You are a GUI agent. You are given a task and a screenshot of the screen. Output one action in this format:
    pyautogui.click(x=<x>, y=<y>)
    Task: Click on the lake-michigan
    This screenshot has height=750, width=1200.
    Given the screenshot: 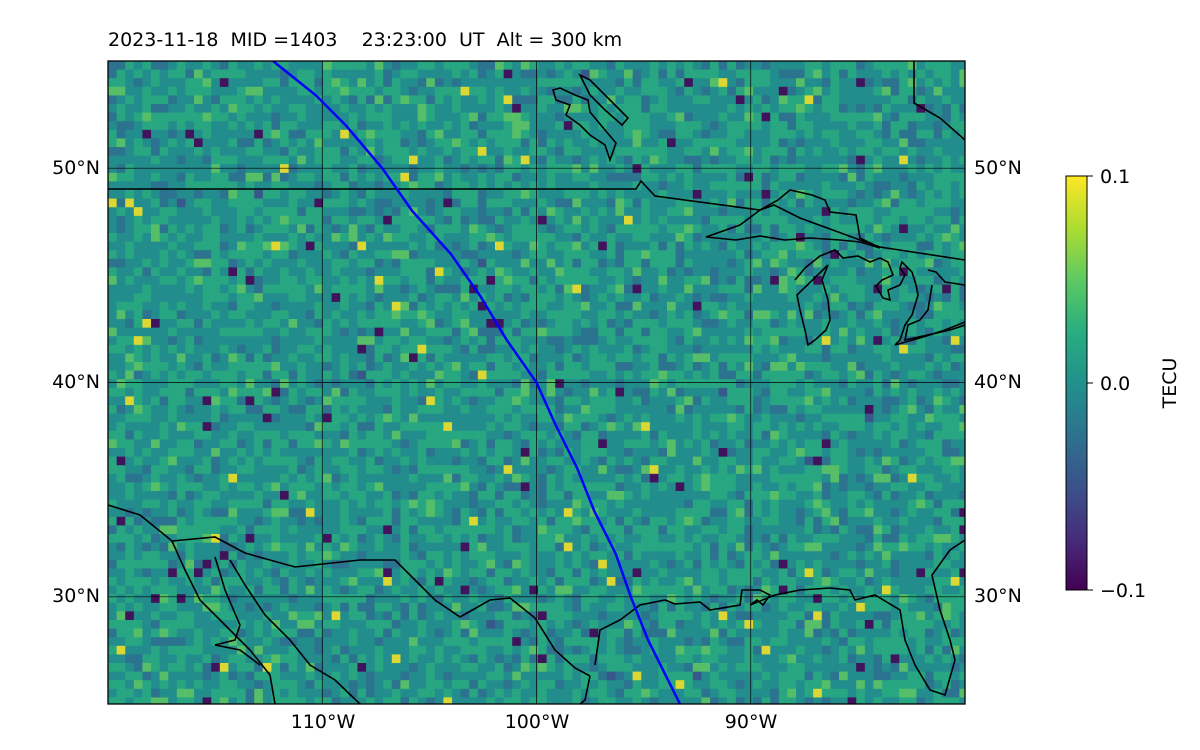 What is the action you would take?
    pyautogui.click(x=856, y=298)
    